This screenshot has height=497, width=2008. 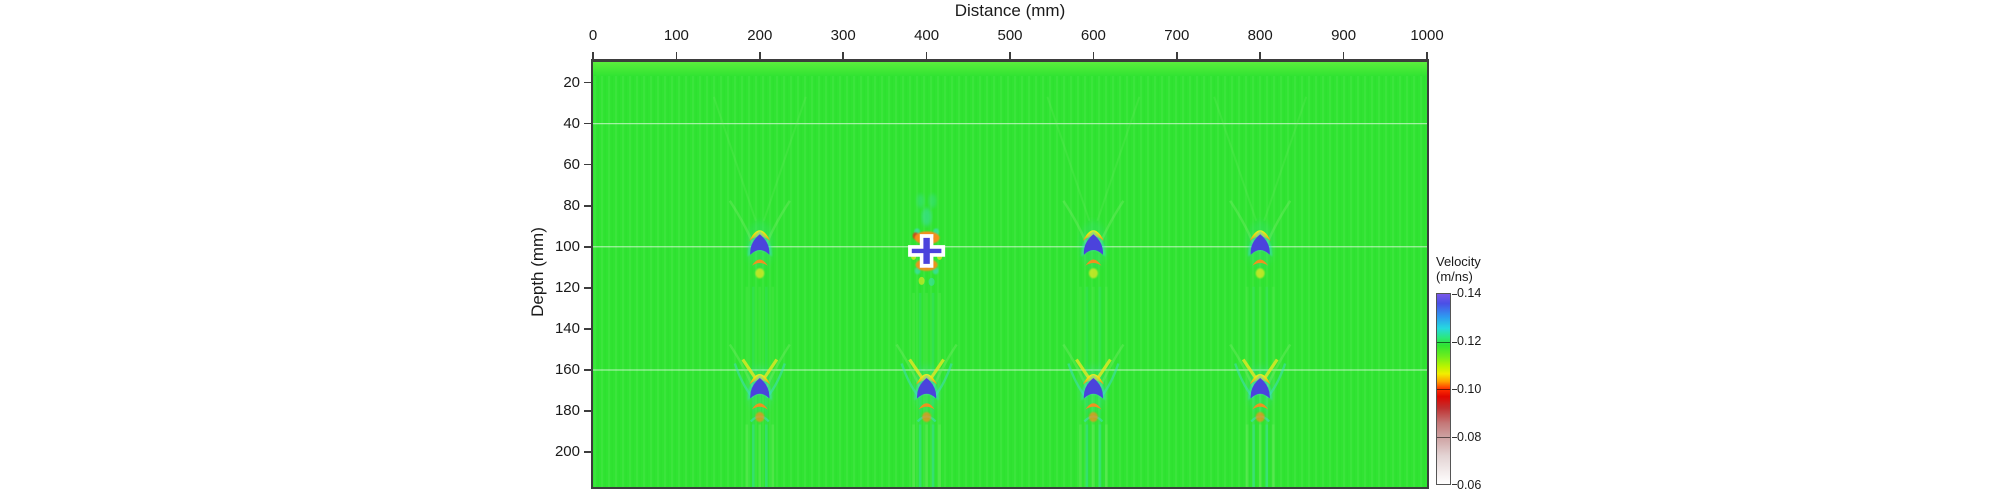 I want to click on y-tick-label: 140, so click(x=567, y=328).